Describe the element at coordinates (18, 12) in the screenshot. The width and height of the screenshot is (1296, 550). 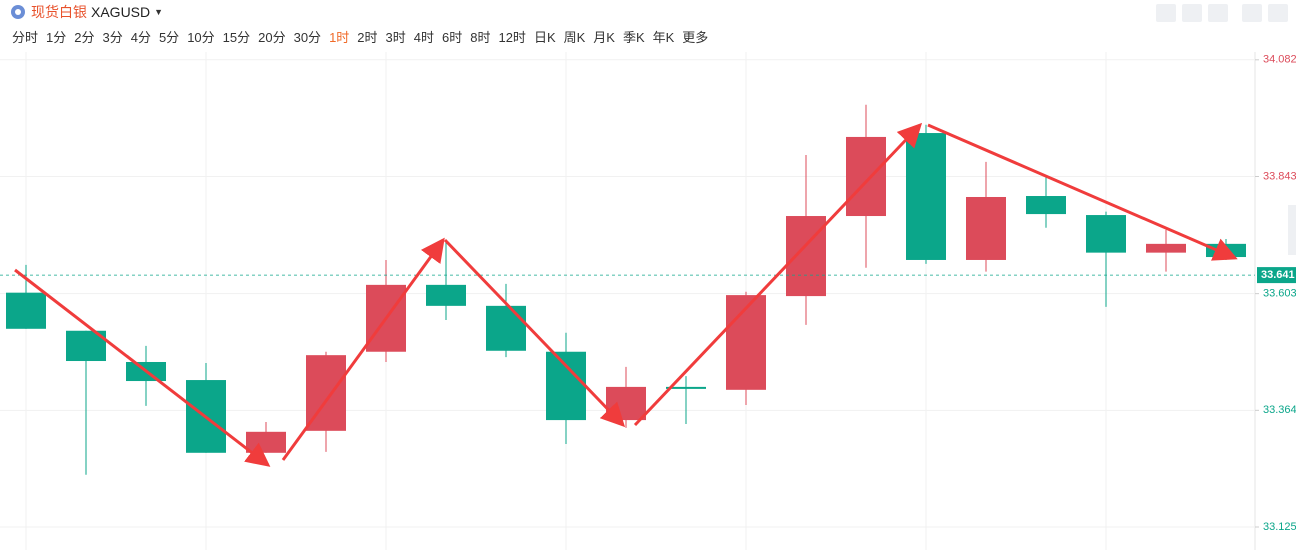
I see `symbol-icon` at that location.